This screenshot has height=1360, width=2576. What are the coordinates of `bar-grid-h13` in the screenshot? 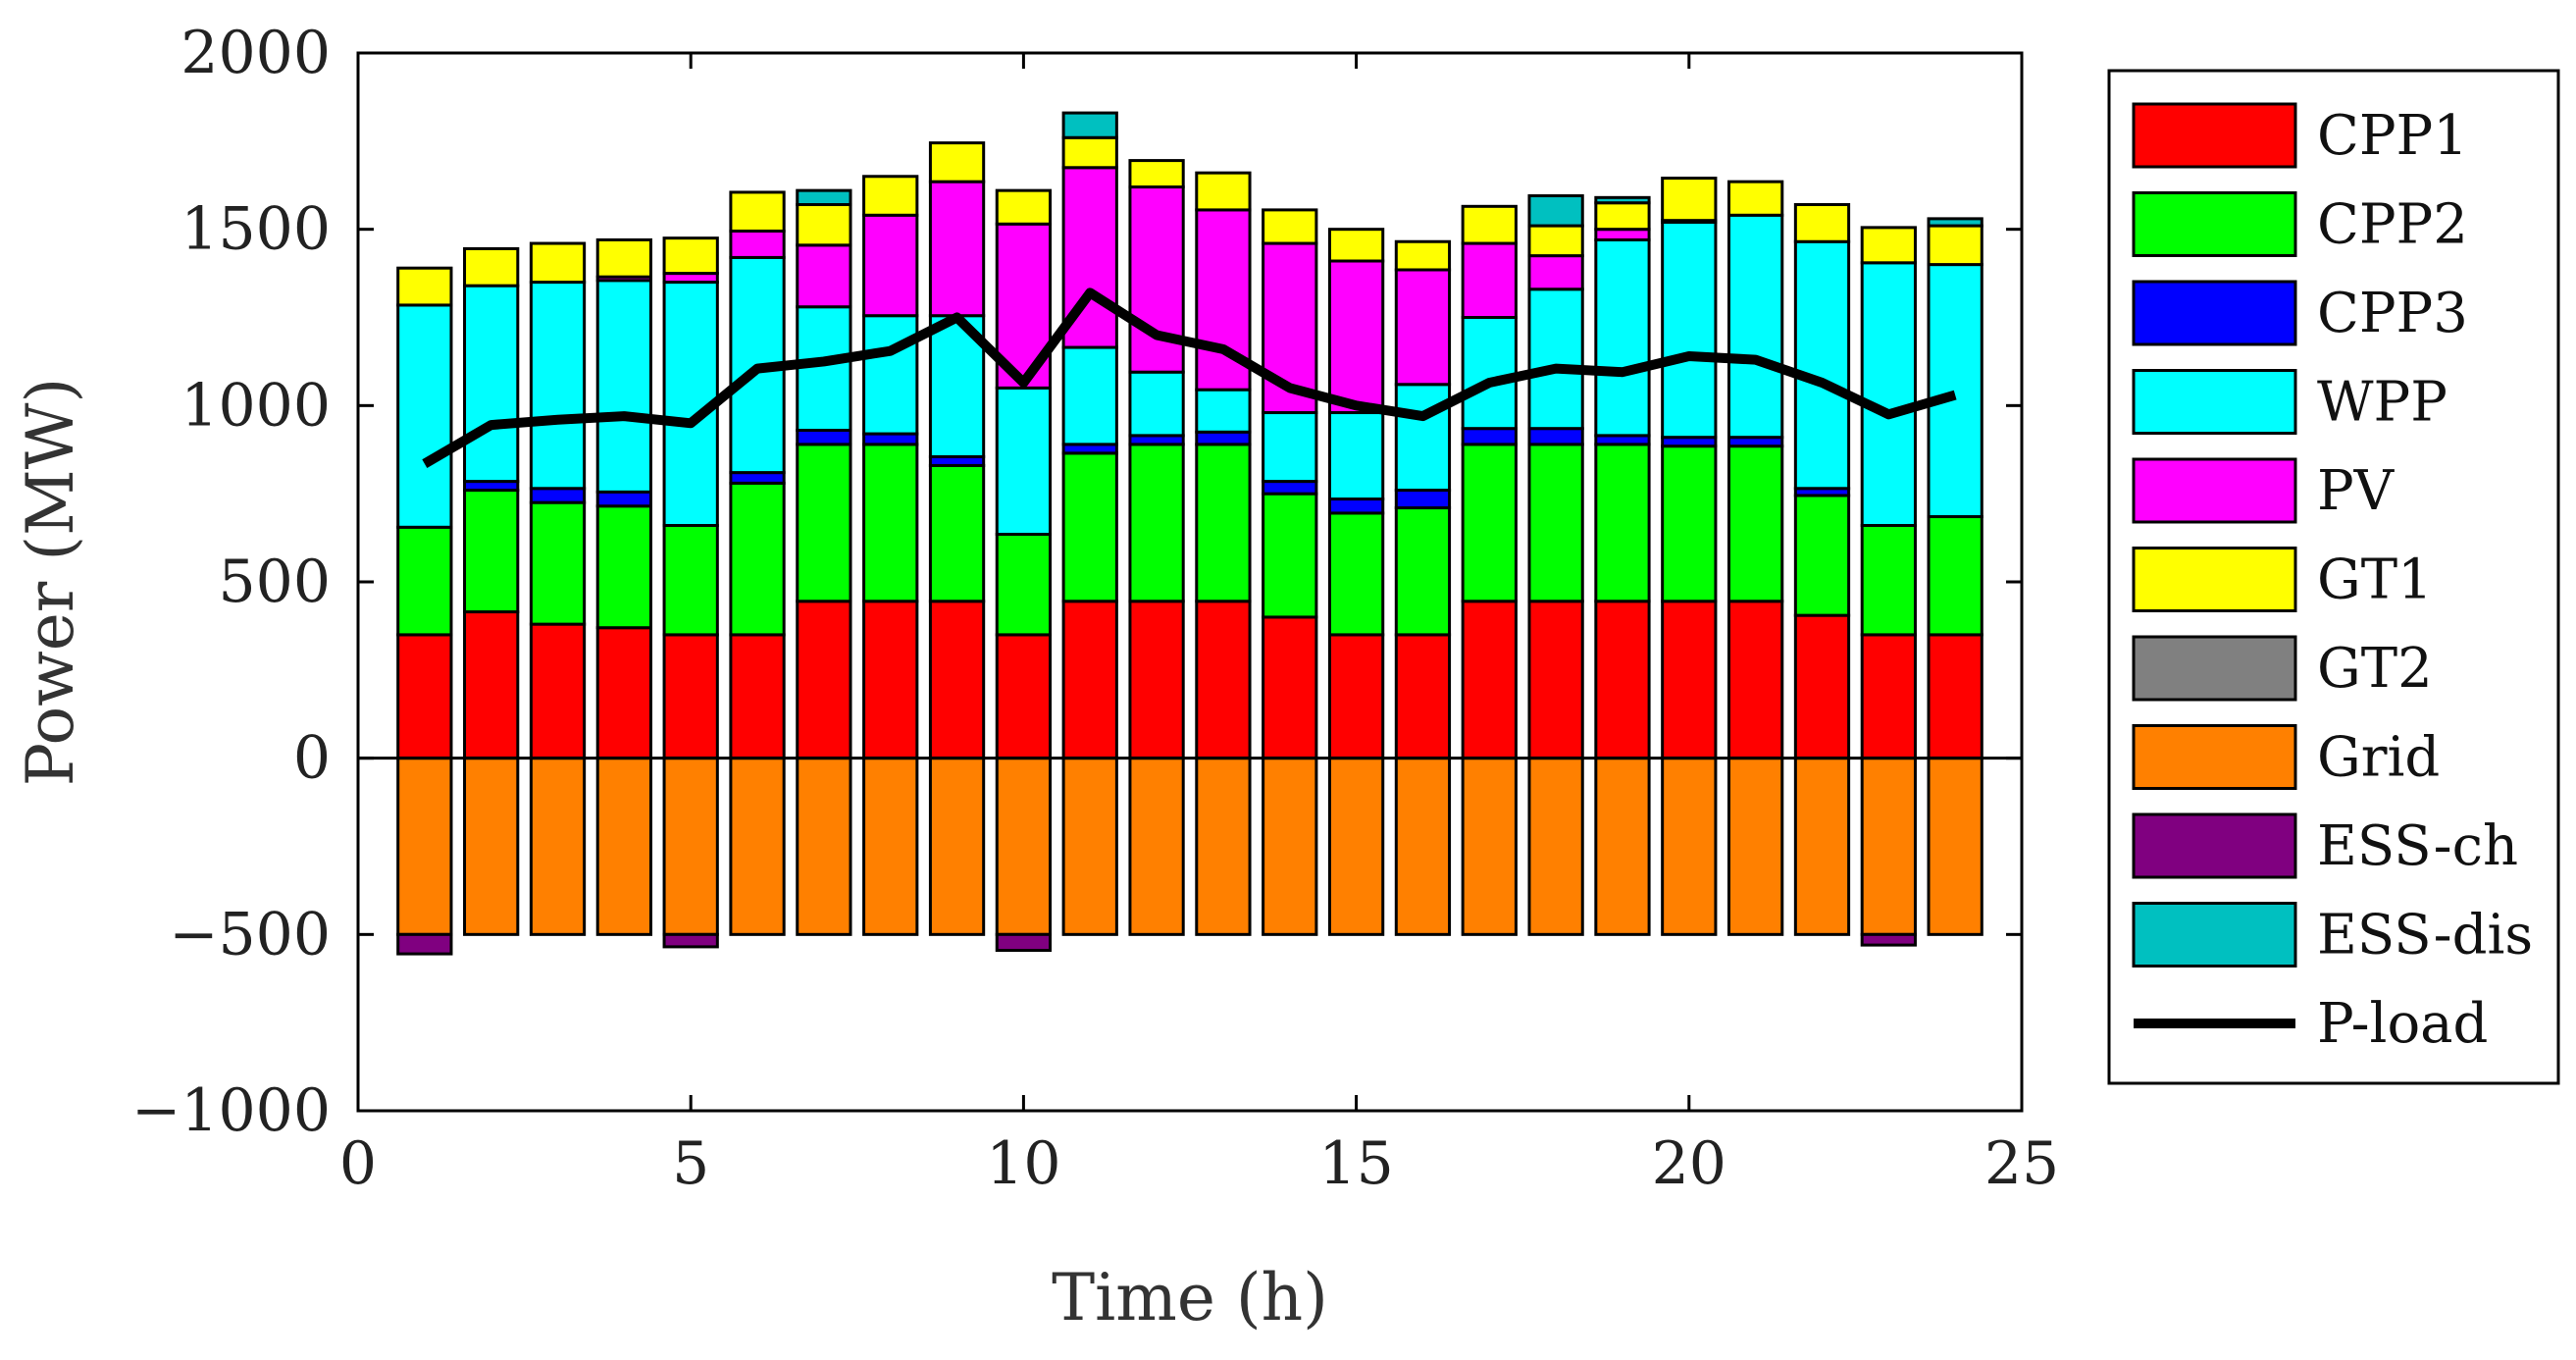 It's located at (1223, 846).